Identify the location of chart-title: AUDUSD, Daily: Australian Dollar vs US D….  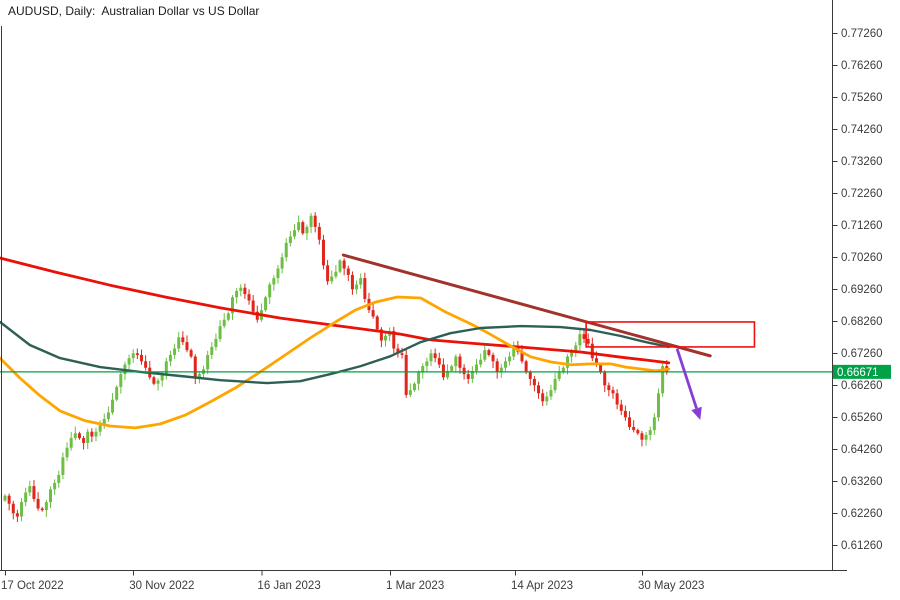
(134, 11).